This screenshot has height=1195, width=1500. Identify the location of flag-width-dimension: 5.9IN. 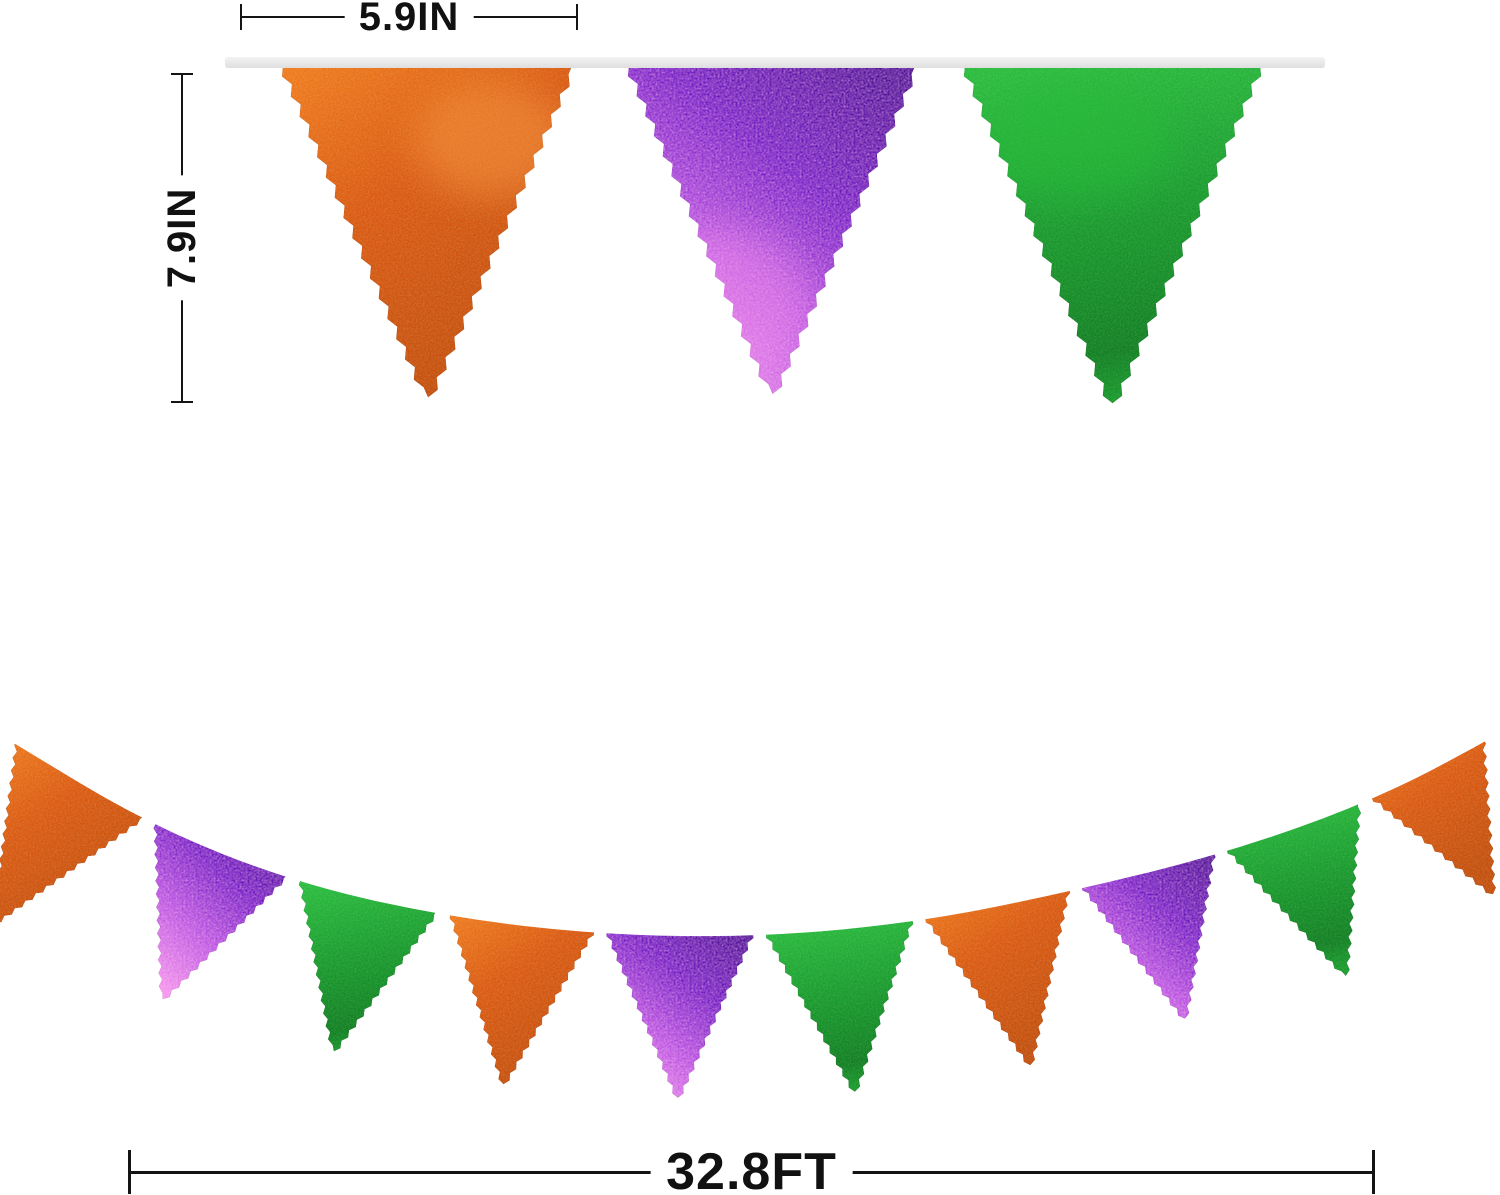
(409, 19).